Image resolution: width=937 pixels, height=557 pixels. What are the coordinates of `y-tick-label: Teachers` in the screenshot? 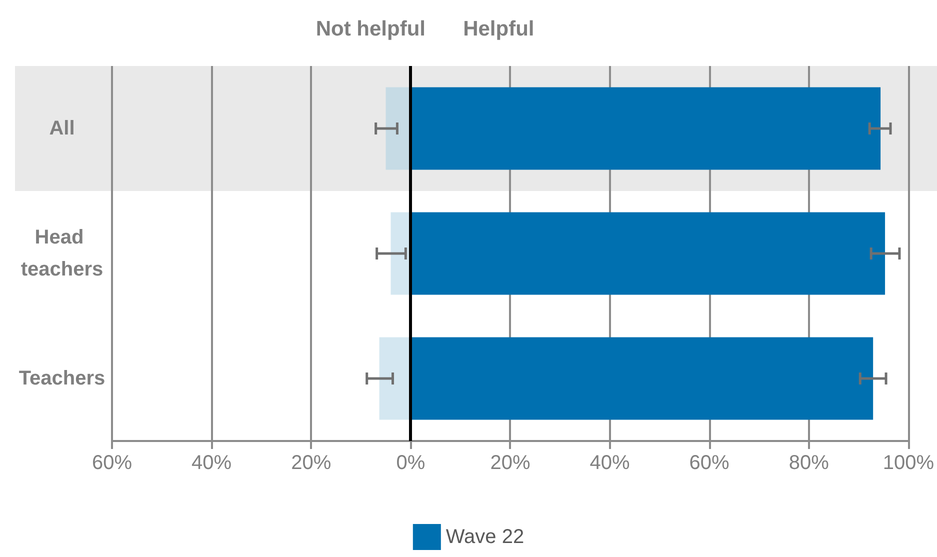 It's located at (62, 379).